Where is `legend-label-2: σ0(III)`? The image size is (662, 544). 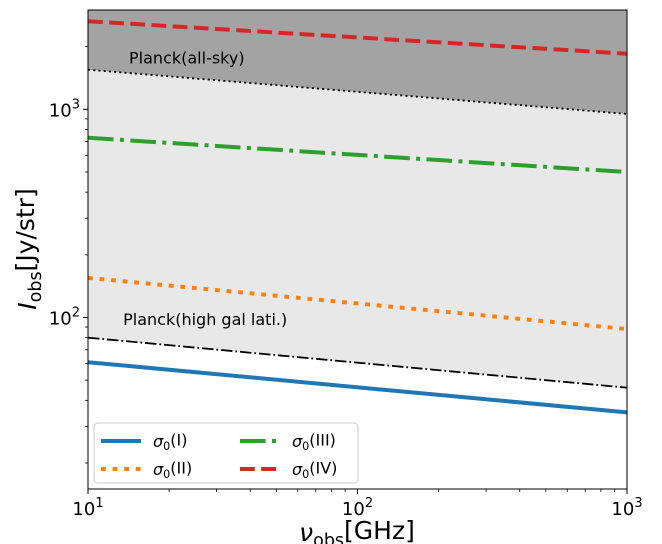
legend-label-2: σ0(III) is located at coordinates (314, 442).